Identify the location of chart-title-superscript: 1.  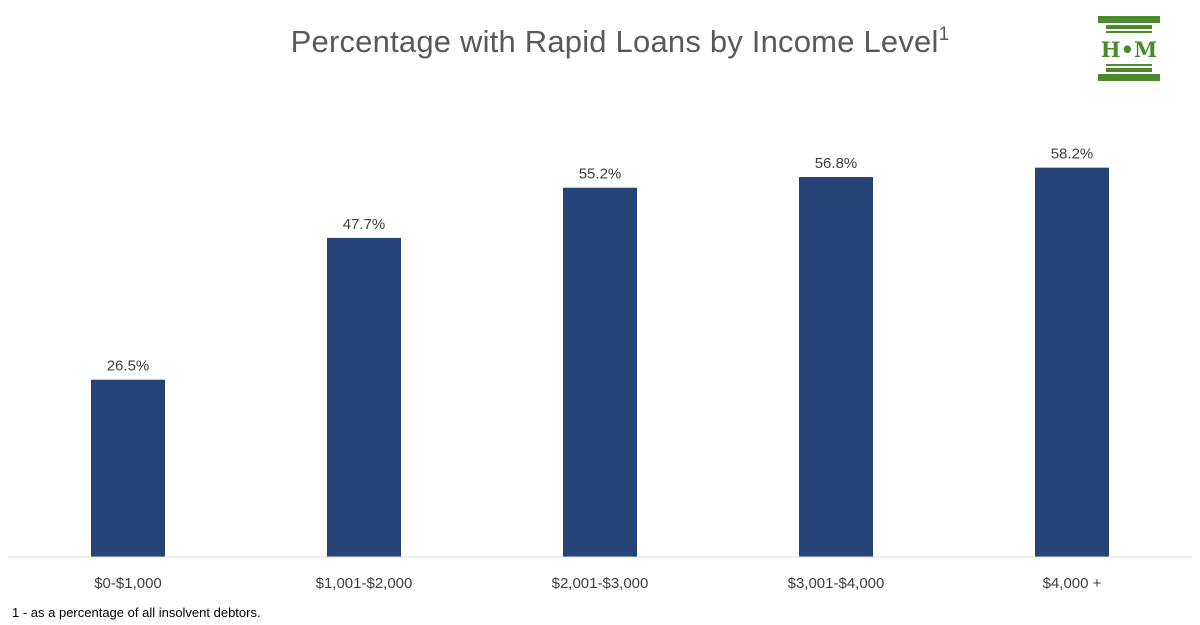
(944, 34).